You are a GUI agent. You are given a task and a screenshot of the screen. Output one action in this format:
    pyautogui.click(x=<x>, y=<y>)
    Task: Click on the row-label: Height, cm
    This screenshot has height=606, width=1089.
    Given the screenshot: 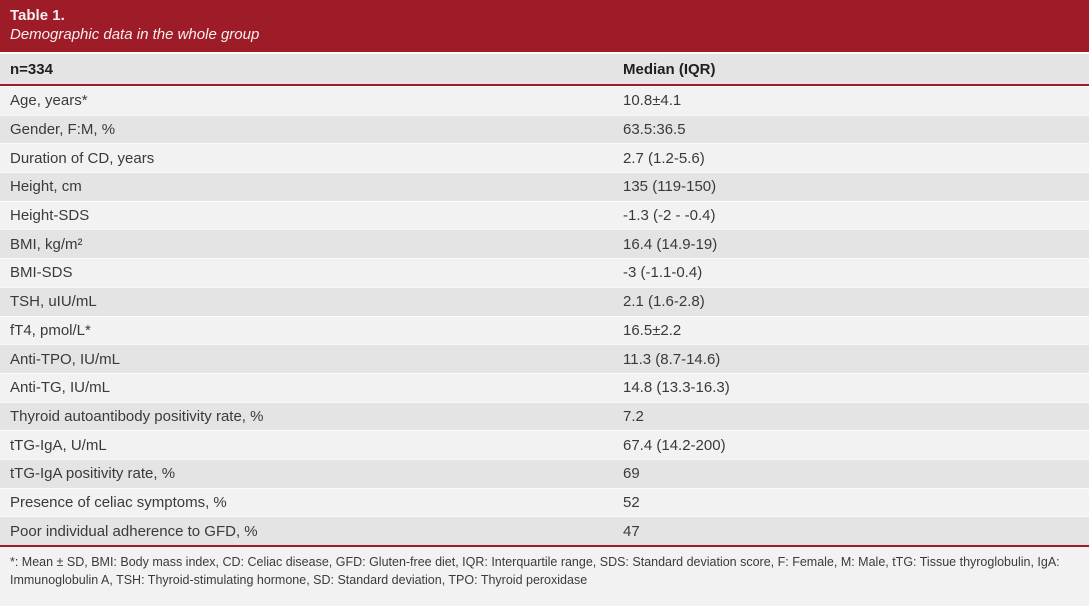 What is the action you would take?
    pyautogui.click(x=46, y=187)
    